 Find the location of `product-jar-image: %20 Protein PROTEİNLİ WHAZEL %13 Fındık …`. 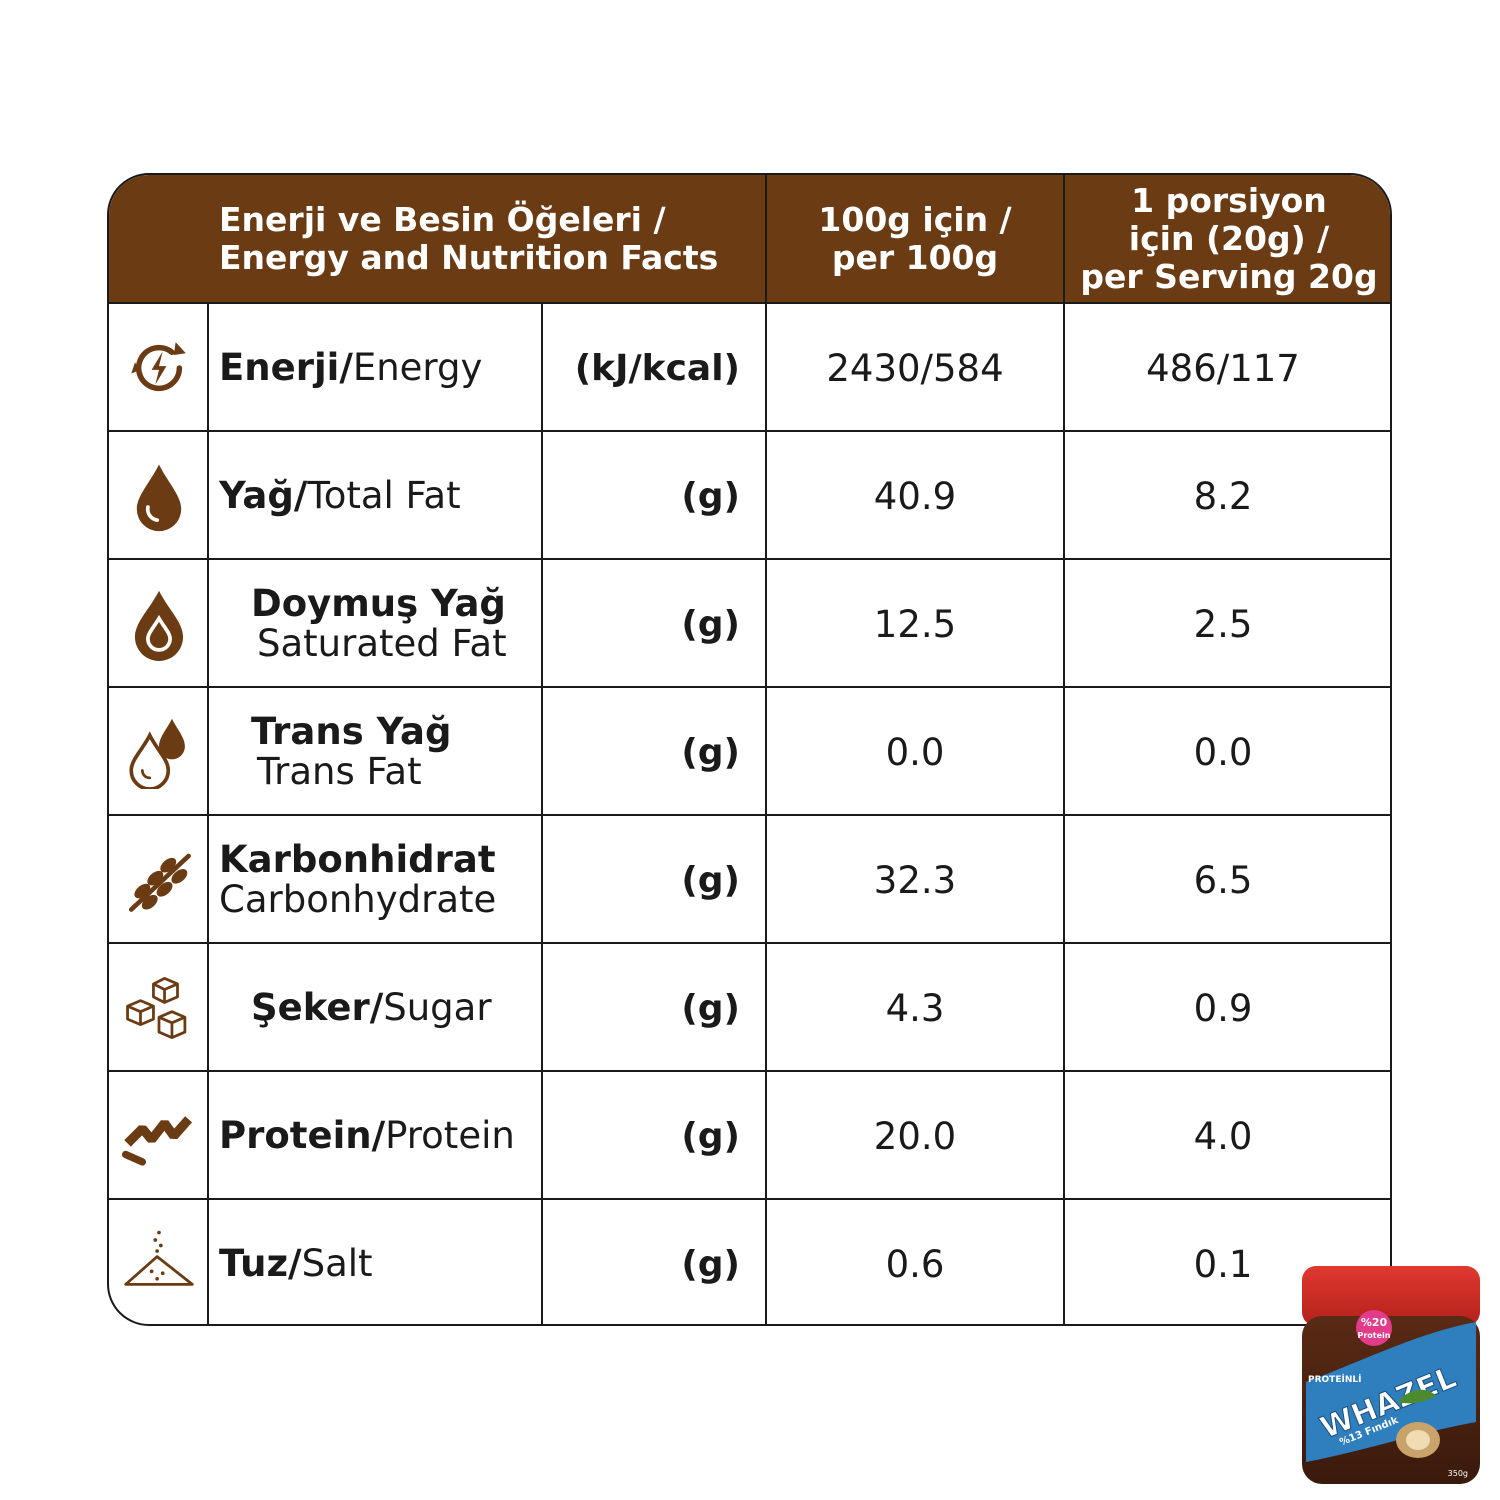

product-jar-image: %20 Protein PROTEİNLİ WHAZEL %13 Fındık … is located at coordinates (1391, 1375).